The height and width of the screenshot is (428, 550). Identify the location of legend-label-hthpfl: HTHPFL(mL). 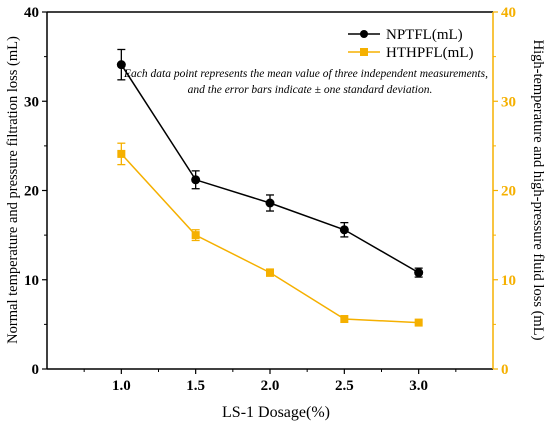
(430, 53).